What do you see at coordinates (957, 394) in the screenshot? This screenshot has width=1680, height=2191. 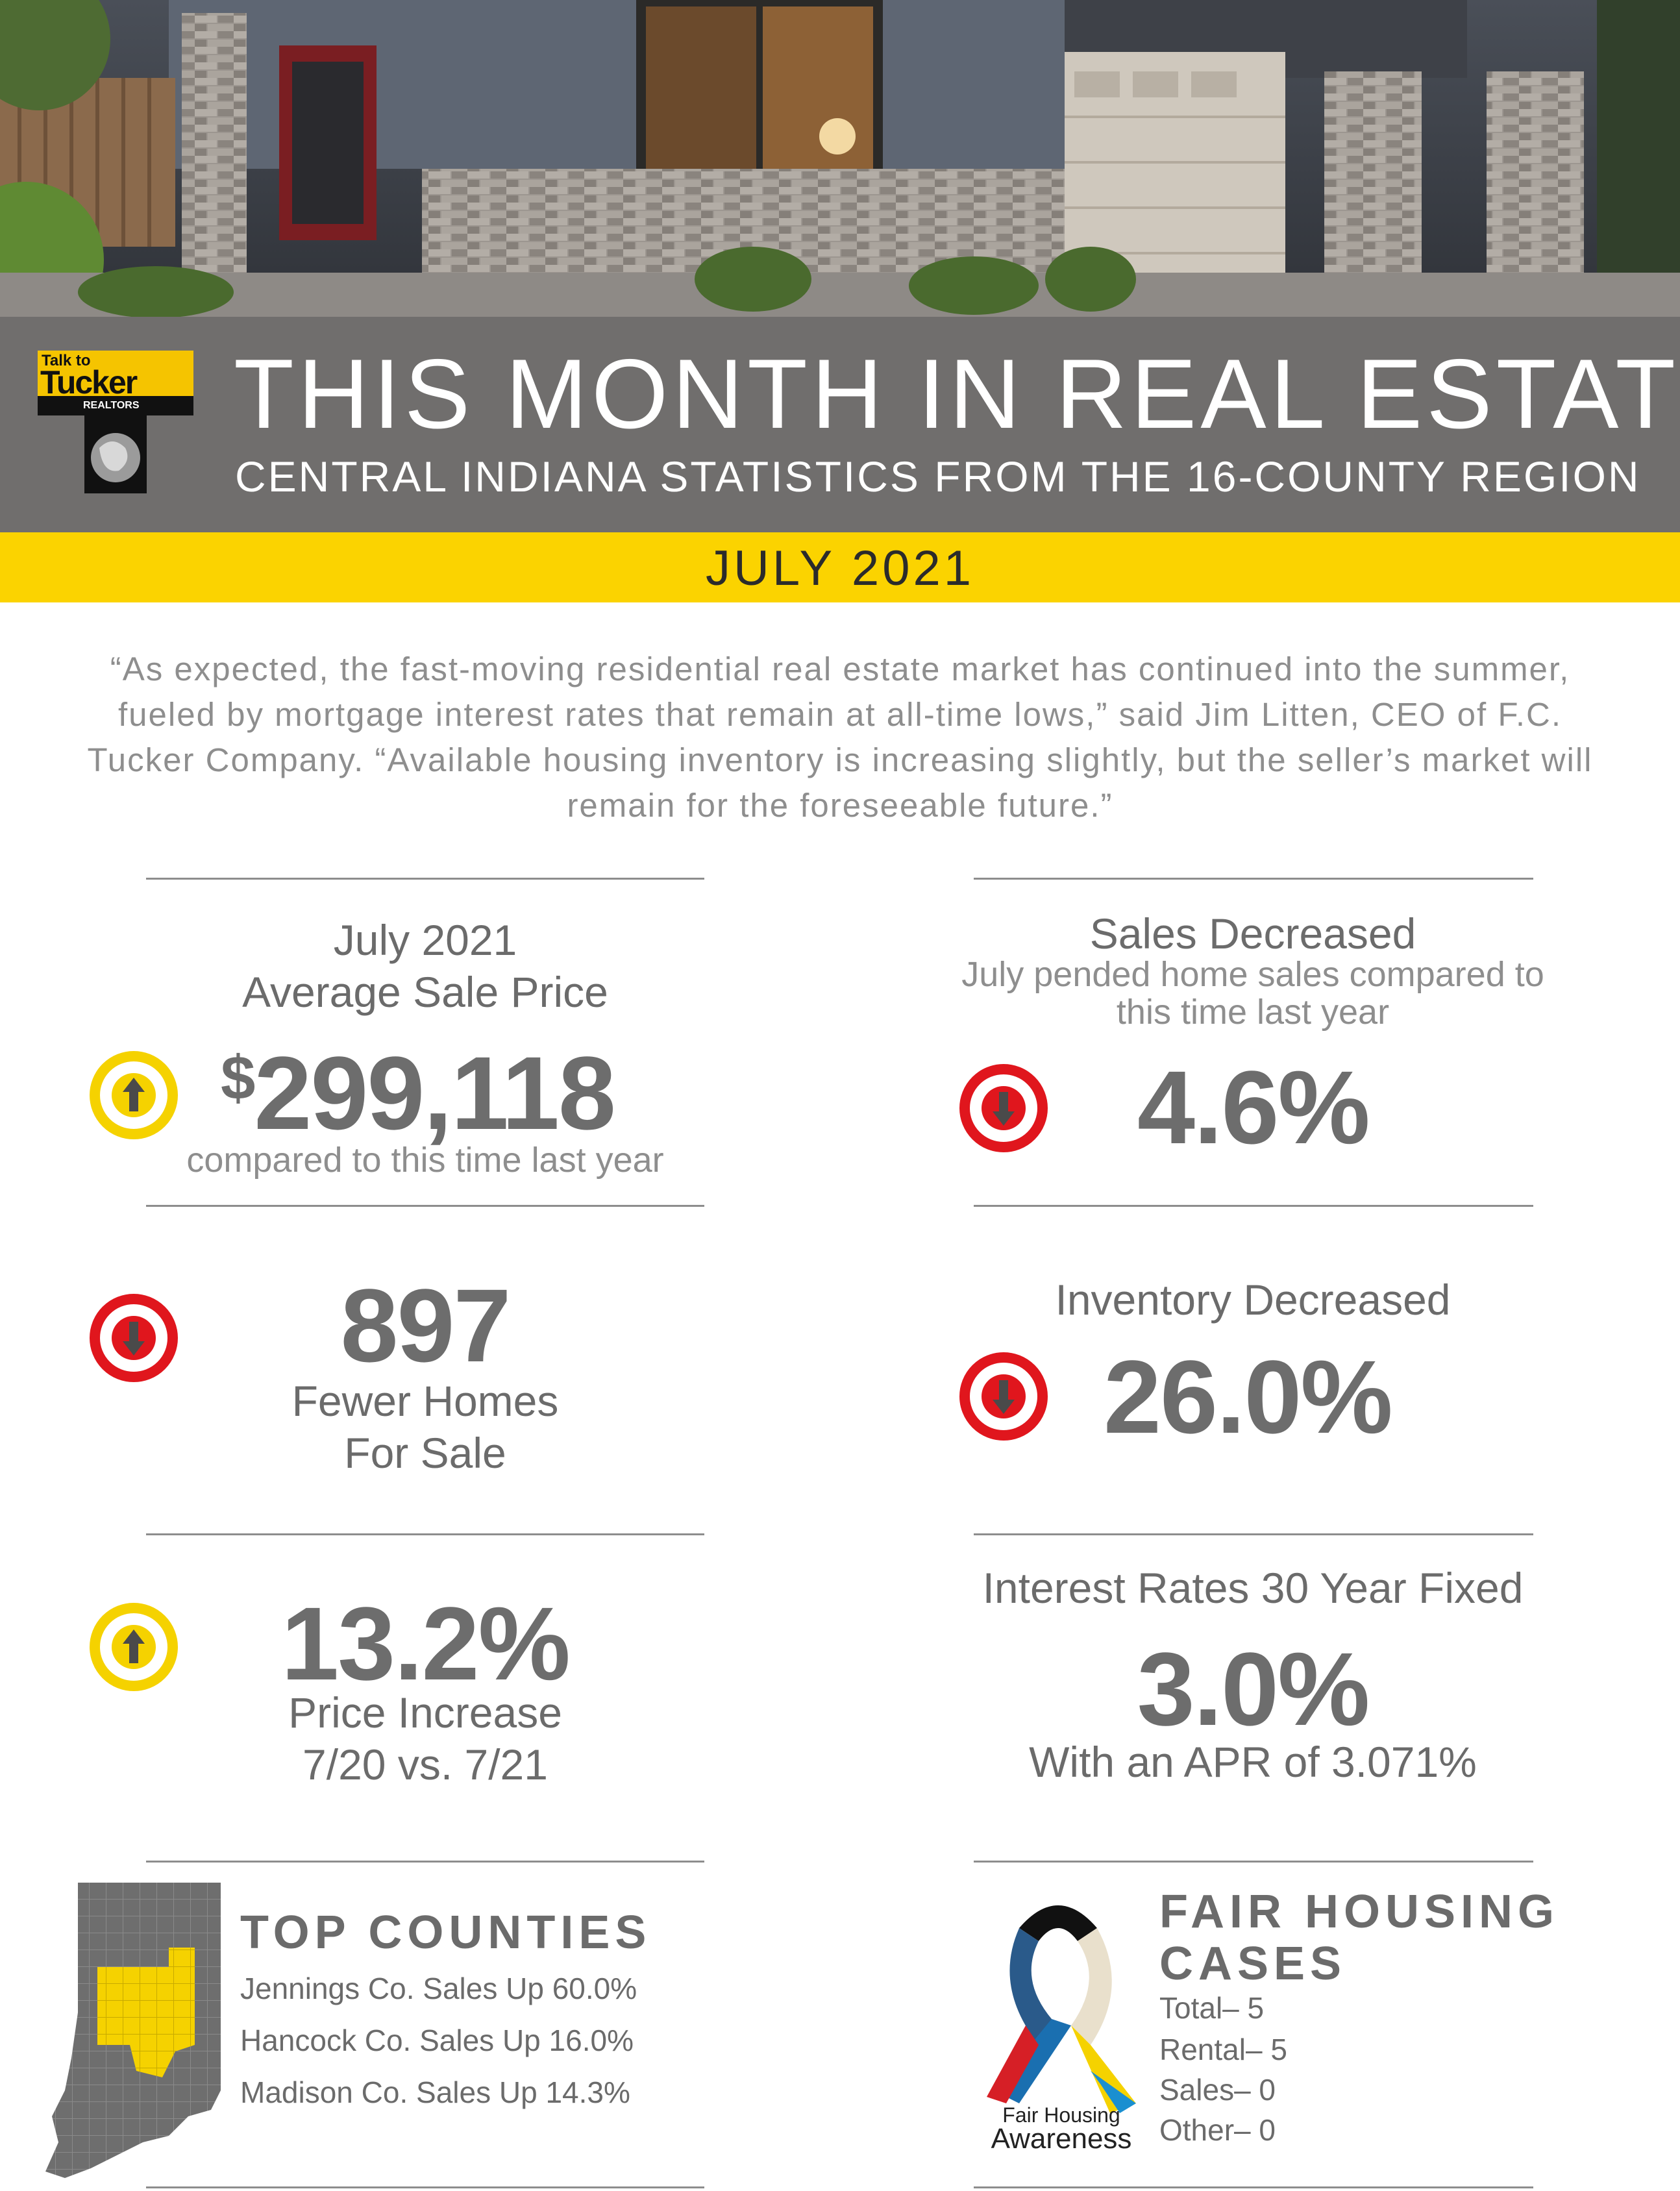 I see `page-title: THIS MONTH IN REAL ESTATE` at bounding box center [957, 394].